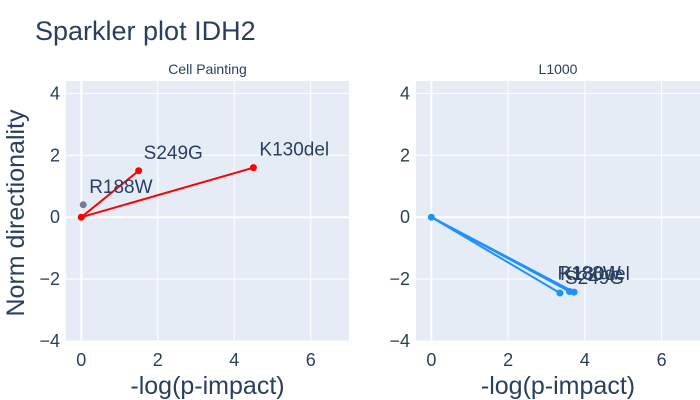 Image resolution: width=700 pixels, height=400 pixels. What do you see at coordinates (145, 31) in the screenshot?
I see `figure-title: Sparkler plot IDH2` at bounding box center [145, 31].